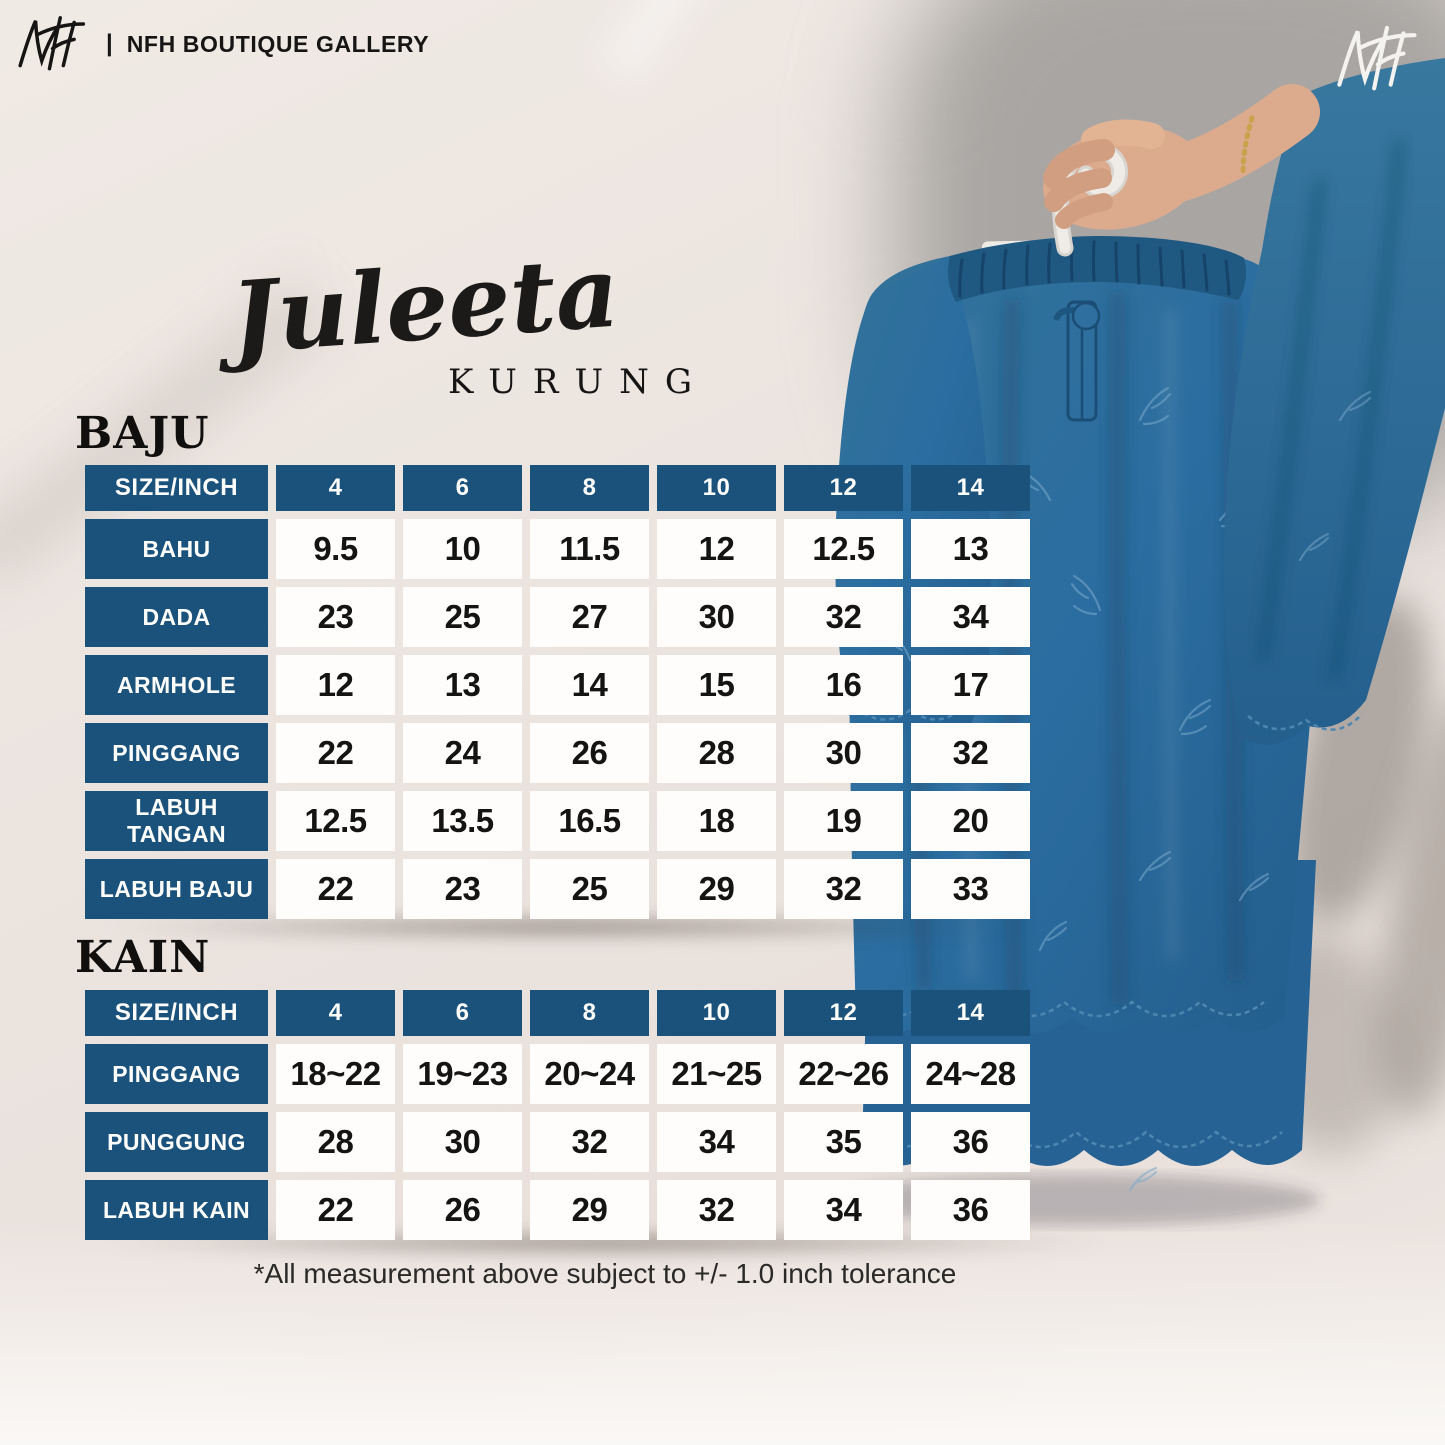 This screenshot has height=1445, width=1445. What do you see at coordinates (589, 549) in the screenshot?
I see `baju-value-size-8: 11.5` at bounding box center [589, 549].